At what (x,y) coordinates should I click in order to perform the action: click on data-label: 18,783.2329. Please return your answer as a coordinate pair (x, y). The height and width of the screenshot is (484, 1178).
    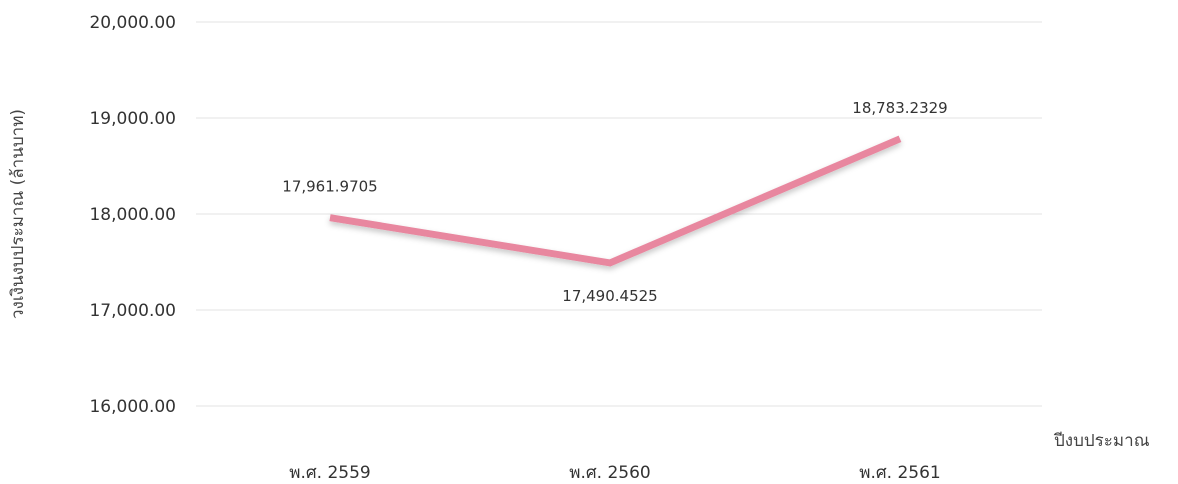
    Looking at the image, I should click on (899, 108).